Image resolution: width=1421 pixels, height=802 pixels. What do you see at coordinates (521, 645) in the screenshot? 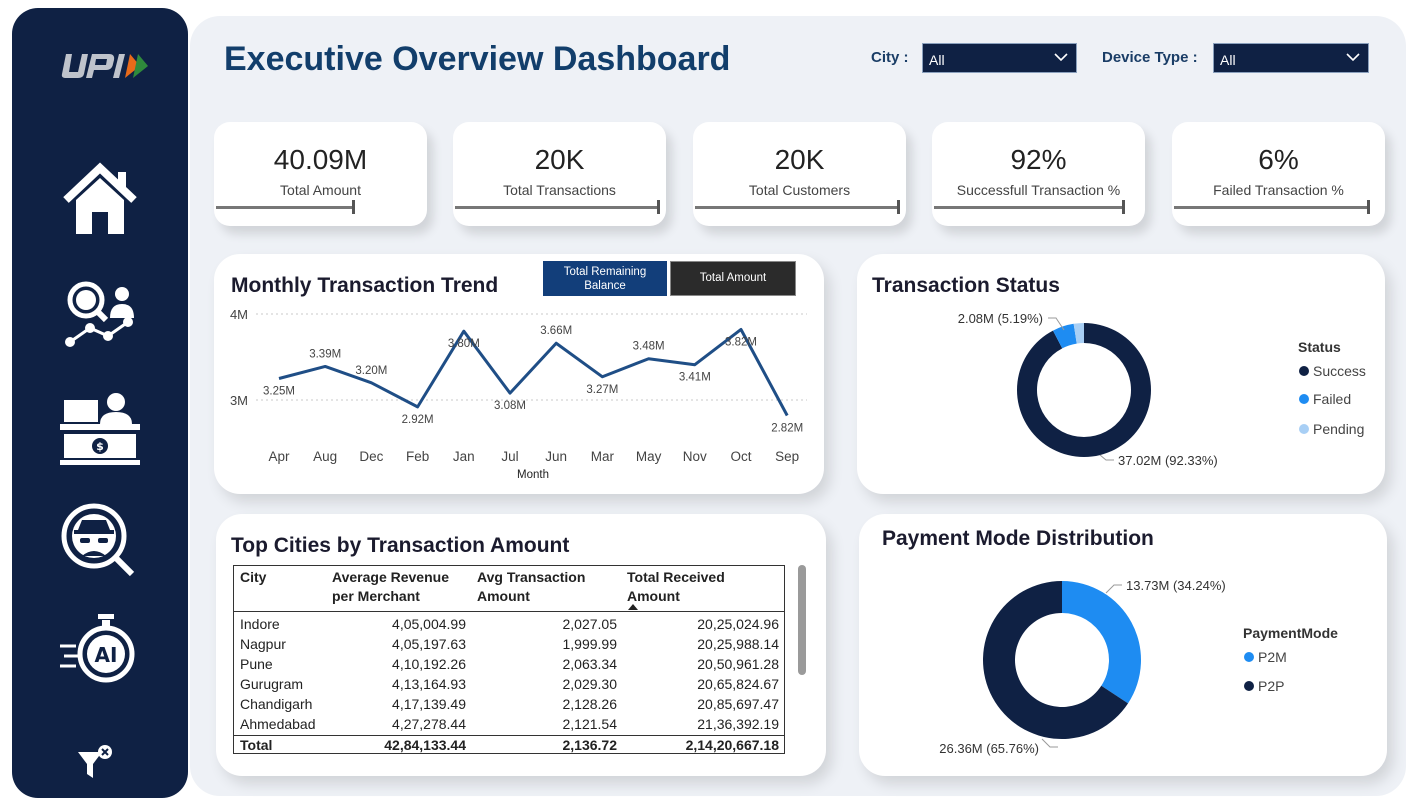
I see `cities-panel` at bounding box center [521, 645].